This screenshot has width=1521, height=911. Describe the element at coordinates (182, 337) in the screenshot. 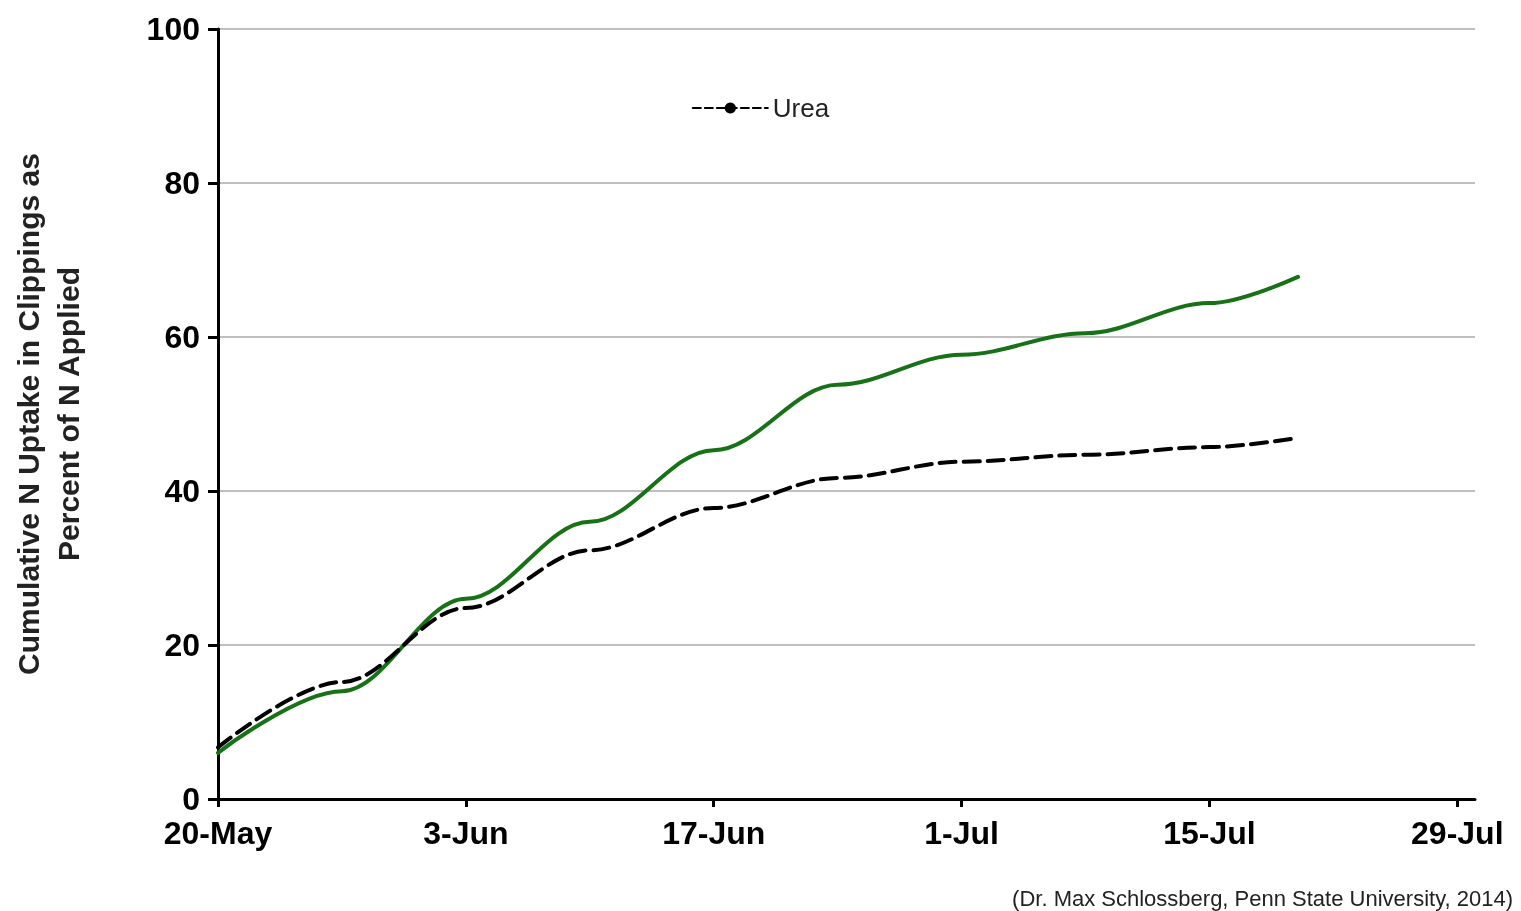

I see `y-tick-label: 60` at that location.